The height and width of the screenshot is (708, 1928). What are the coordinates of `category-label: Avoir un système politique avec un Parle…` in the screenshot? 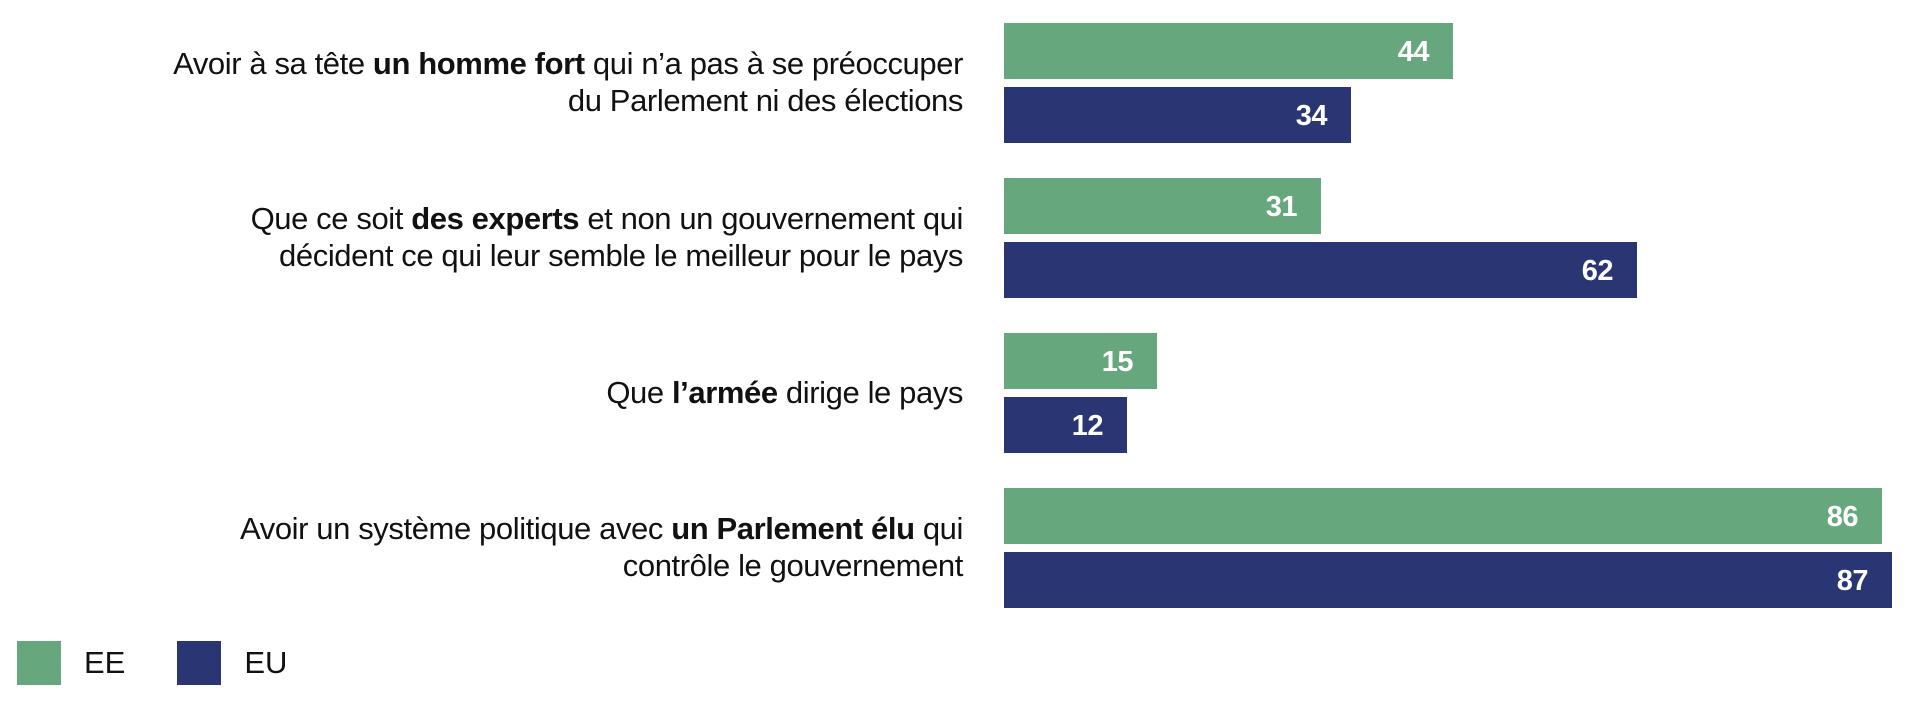 It's located at (493, 547).